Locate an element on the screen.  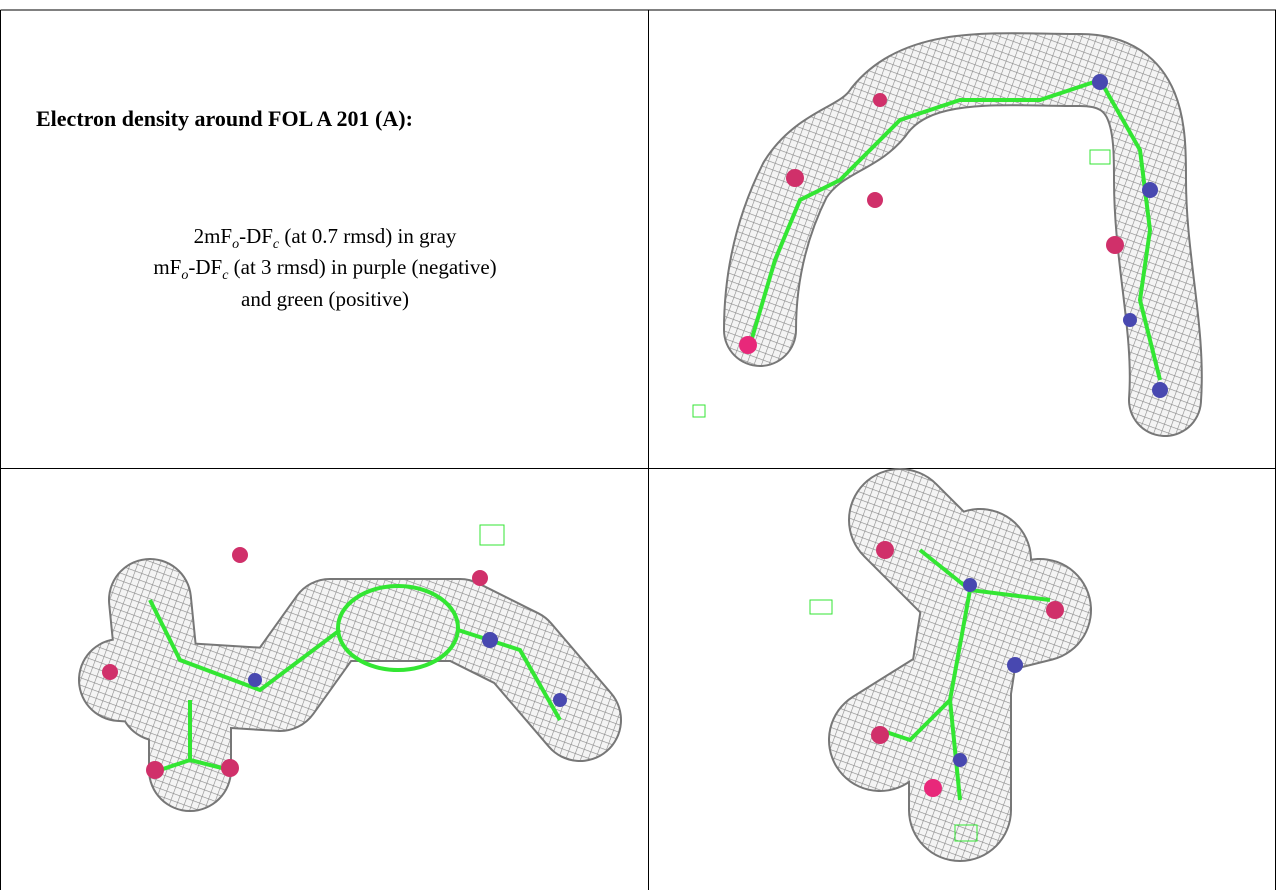
caption-line: and green (positive) is located at coordinates (325, 299).